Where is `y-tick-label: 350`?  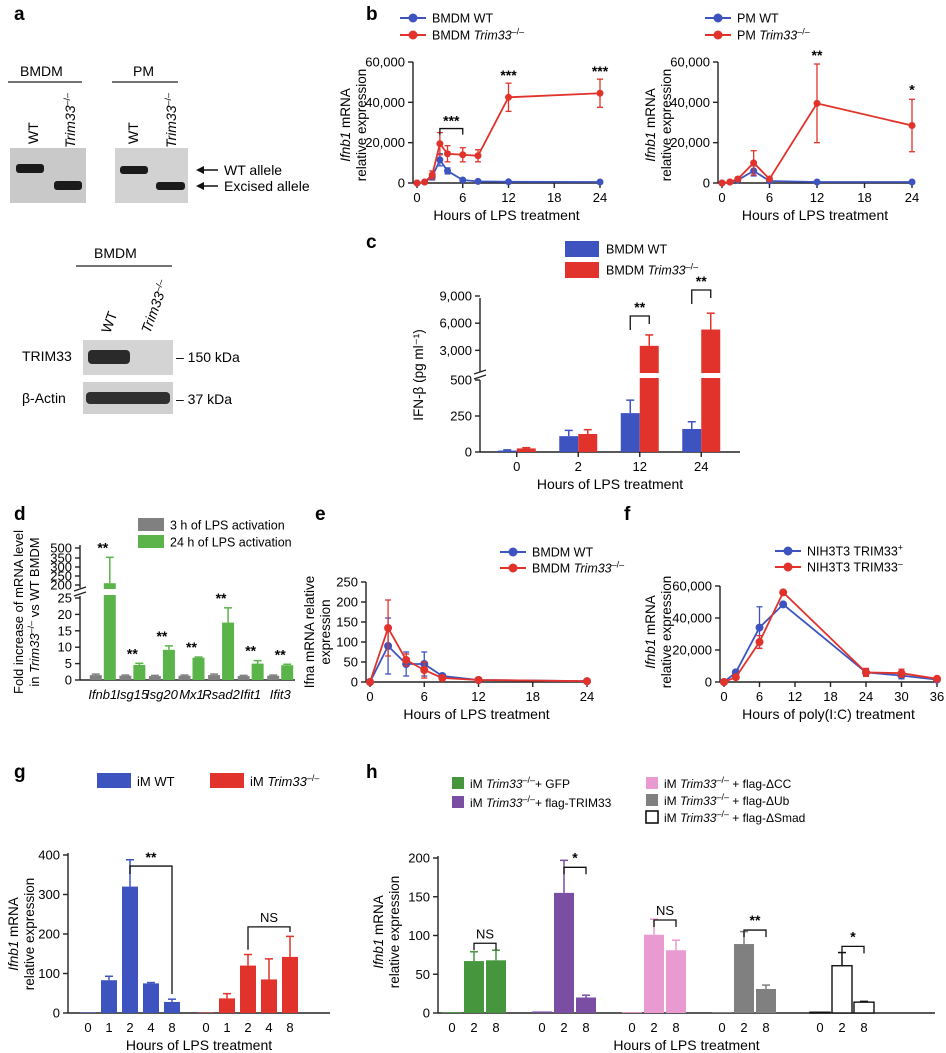 y-tick-label: 350 is located at coordinates (61, 558).